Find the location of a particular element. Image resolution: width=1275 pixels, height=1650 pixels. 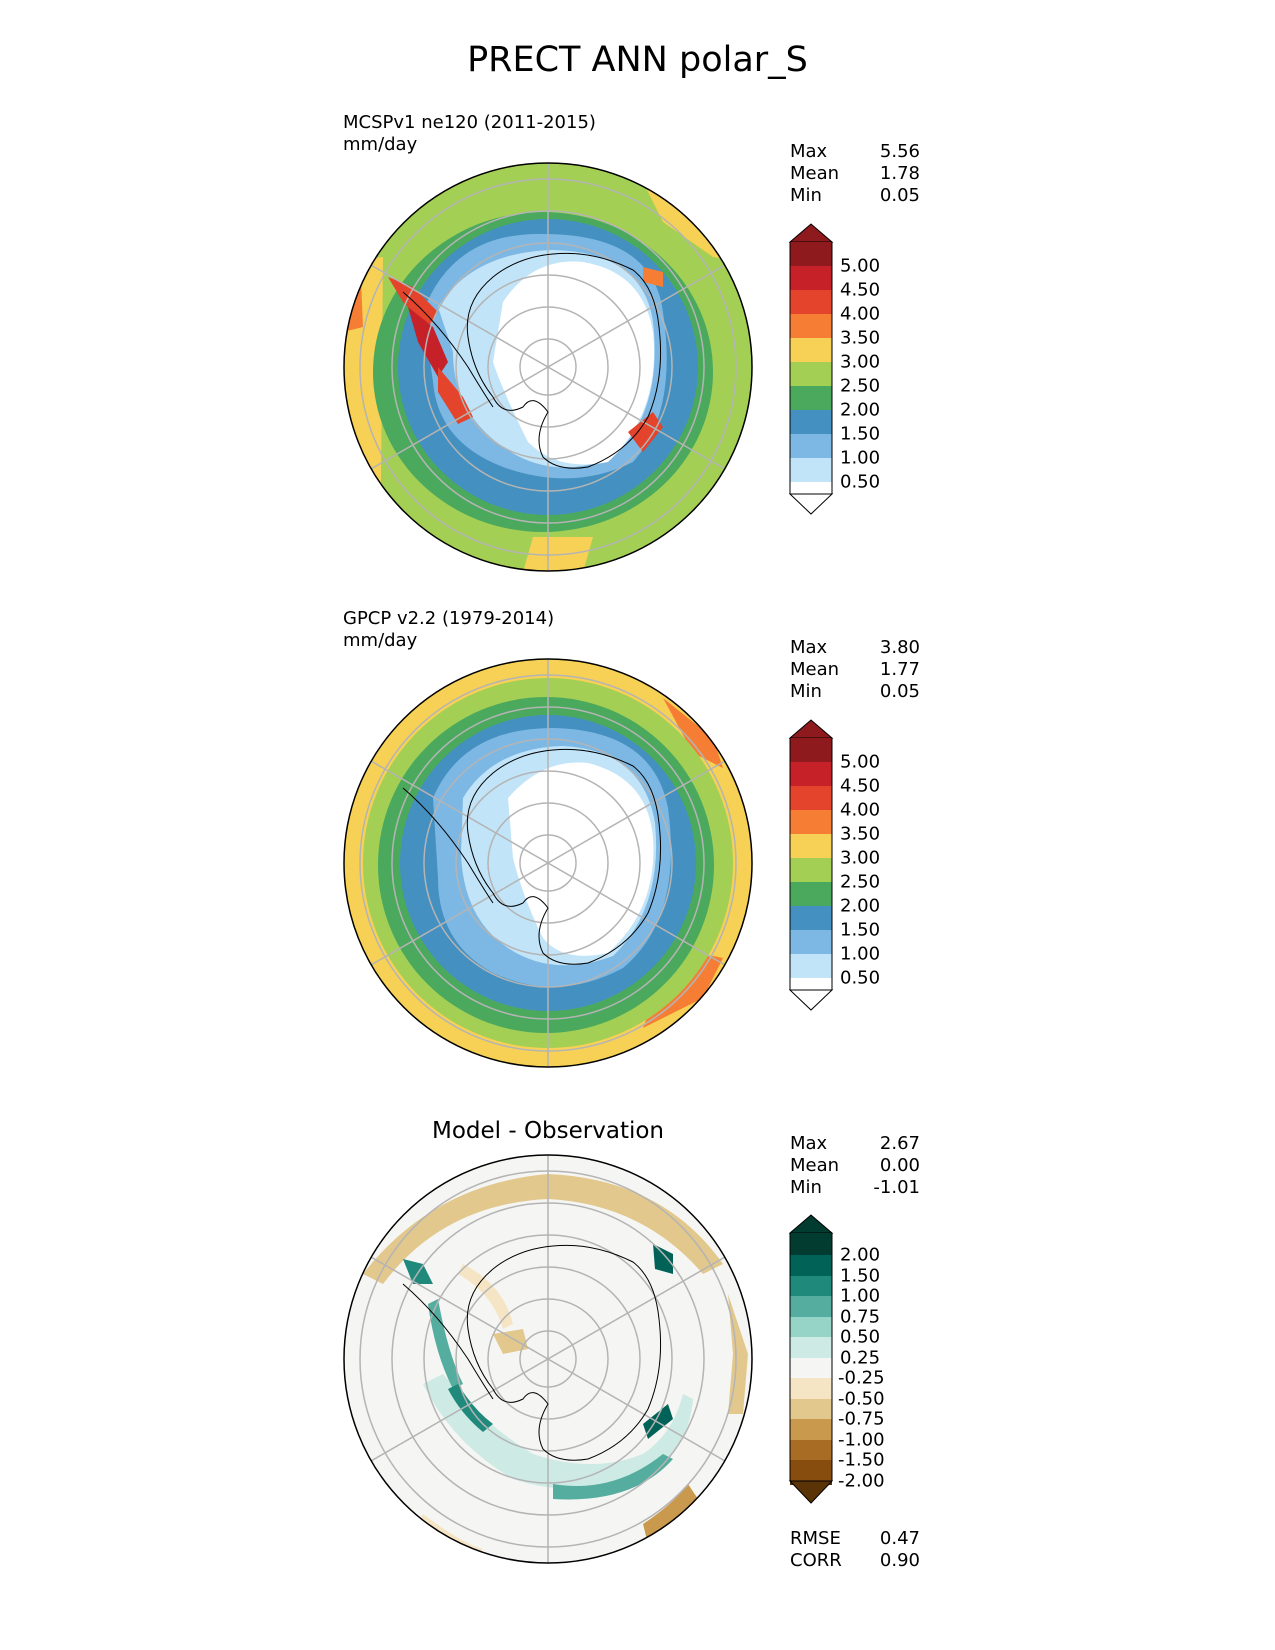

tick-label: 0.75 is located at coordinates (860, 1317).